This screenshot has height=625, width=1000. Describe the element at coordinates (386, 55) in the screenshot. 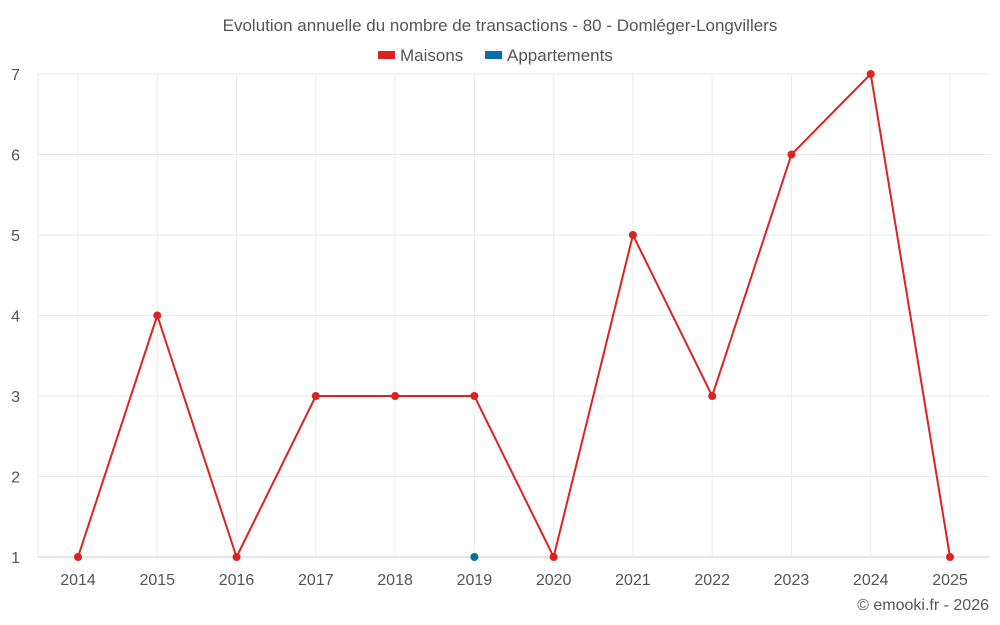

I see `legend-swatch-maisons` at that location.